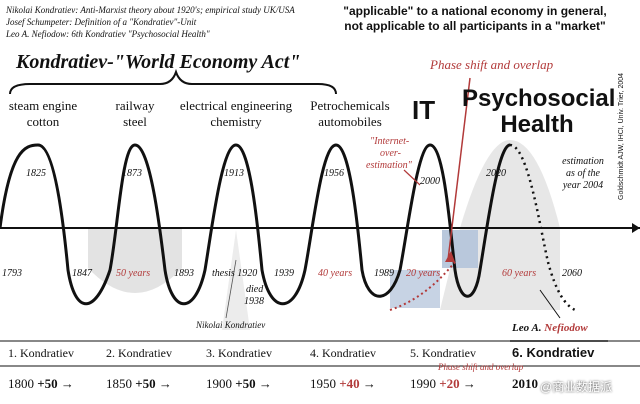 This screenshot has height=404, width=640. Describe the element at coordinates (572, 273) in the screenshot. I see `trough-2060: 2060` at that location.